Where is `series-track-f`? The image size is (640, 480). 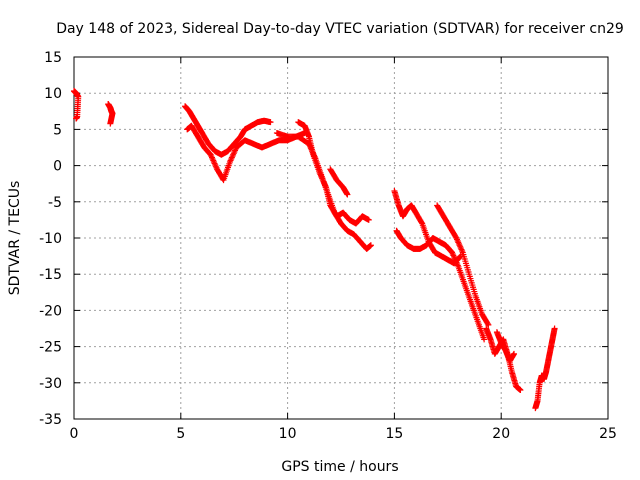 series-track-f is located at coordinates (333, 173).